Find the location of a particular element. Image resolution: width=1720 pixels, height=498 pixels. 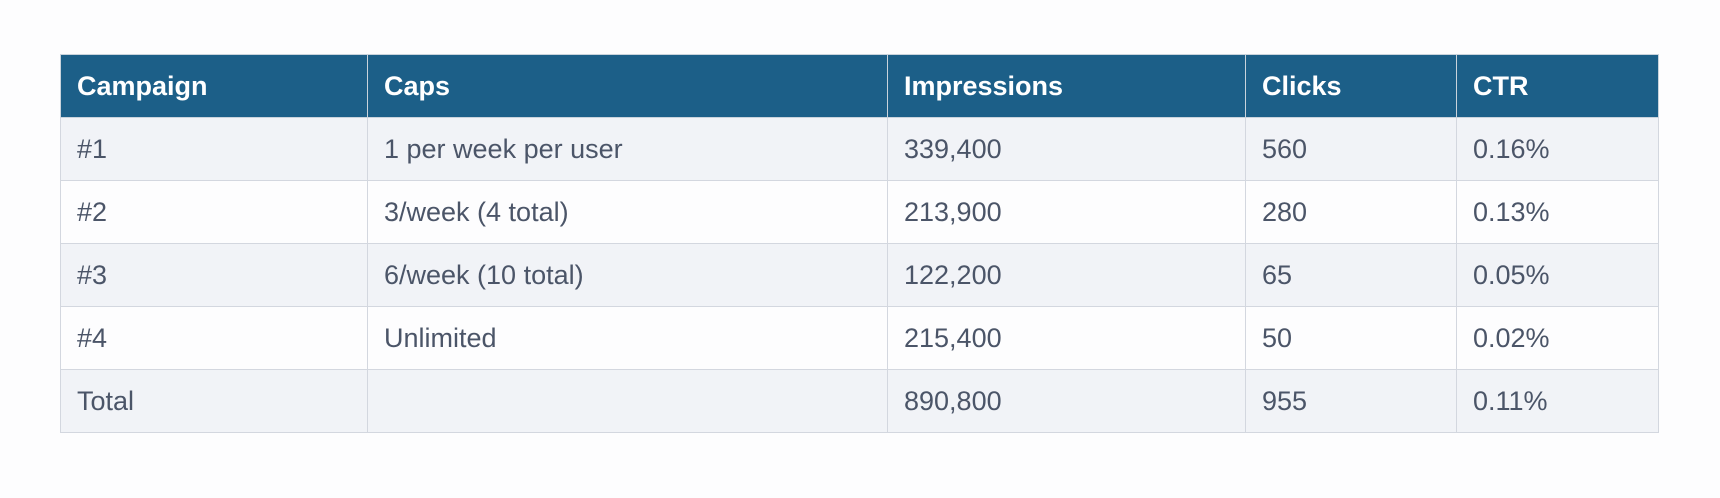

table-row: #4 Unlimited 215,400 50 0.02% is located at coordinates (859, 338).